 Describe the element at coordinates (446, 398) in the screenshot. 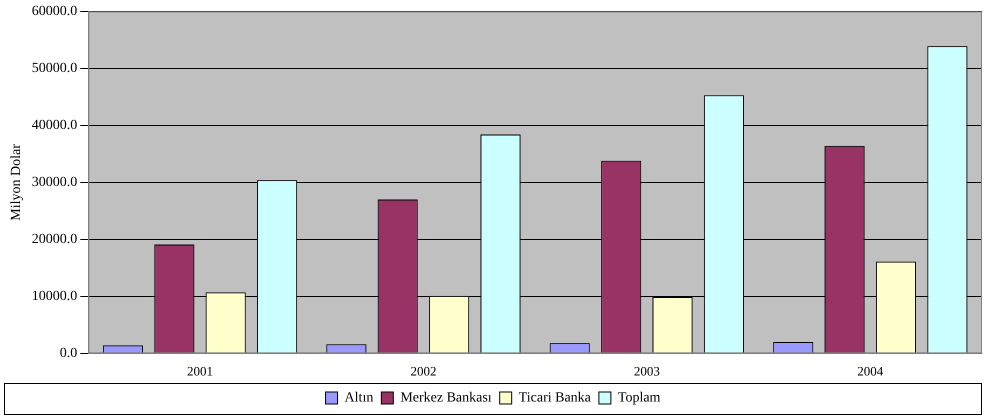

I see `legend-label: Merkez Bankası` at that location.